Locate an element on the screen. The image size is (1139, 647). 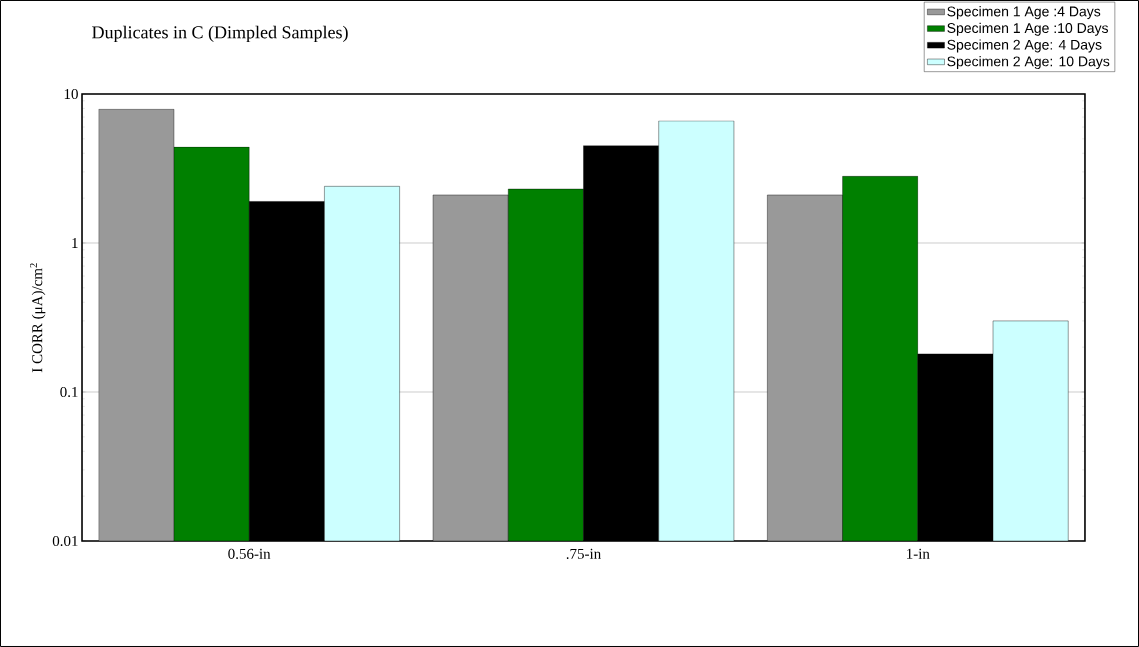
y-tick-label: 10 is located at coordinates (71, 94).